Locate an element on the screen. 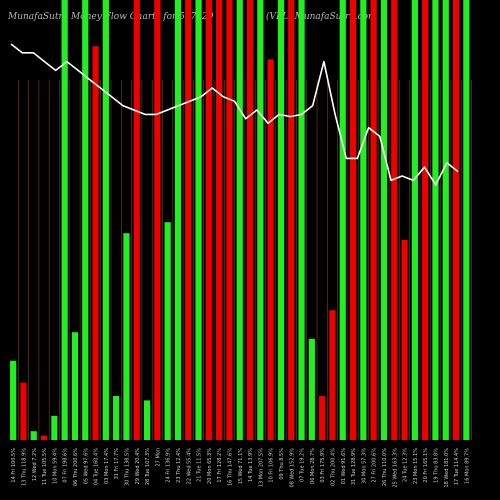 Image resolution: width=500 pixels, height=500 pixels. x-tick-label: 10 Mon 59.4% is located at coordinates (55, 466).